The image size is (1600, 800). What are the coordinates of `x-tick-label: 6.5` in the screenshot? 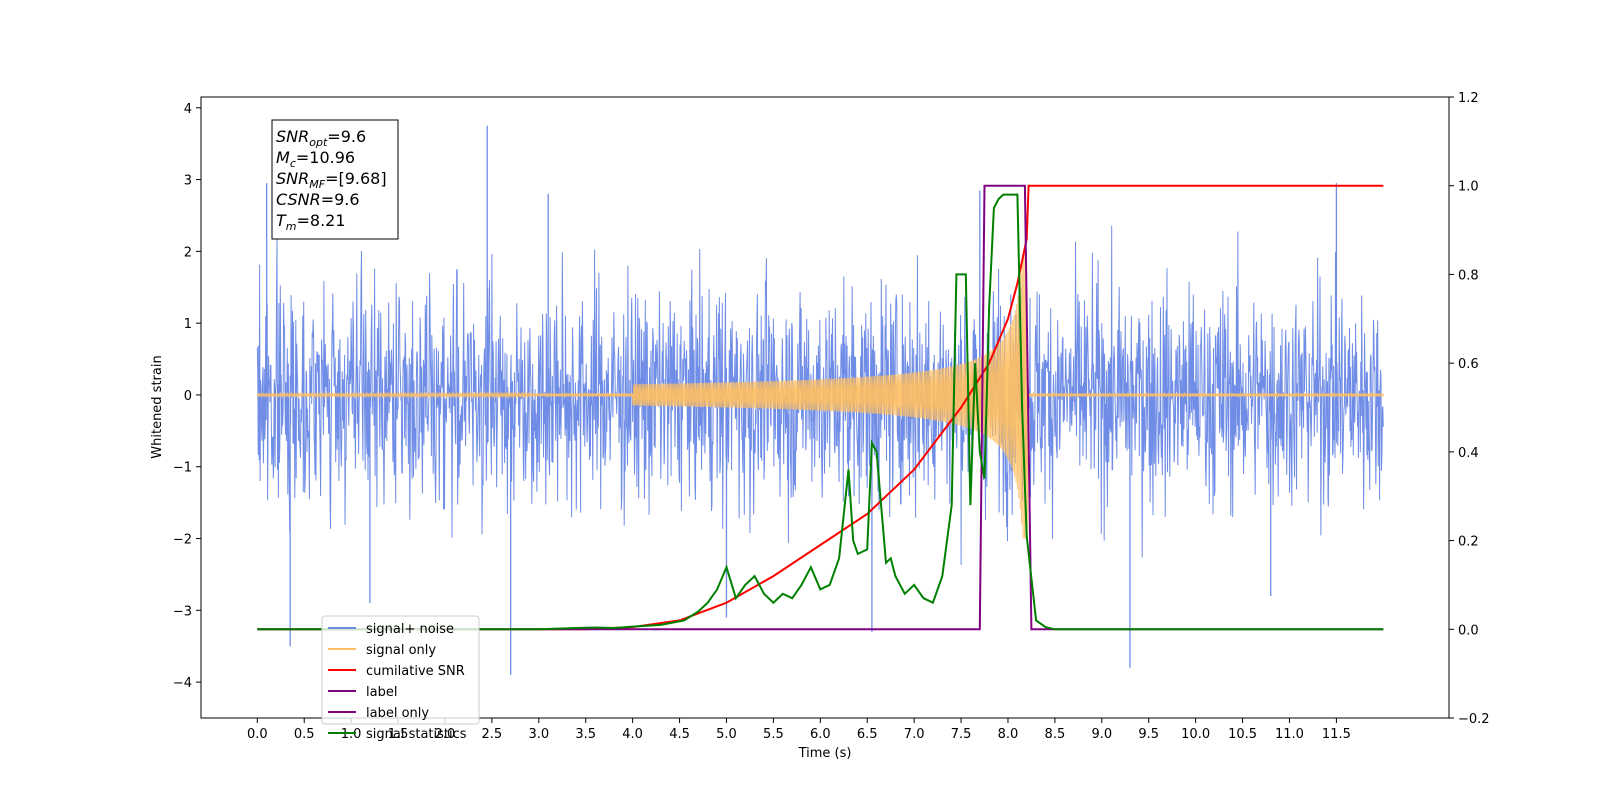 It's located at (867, 734).